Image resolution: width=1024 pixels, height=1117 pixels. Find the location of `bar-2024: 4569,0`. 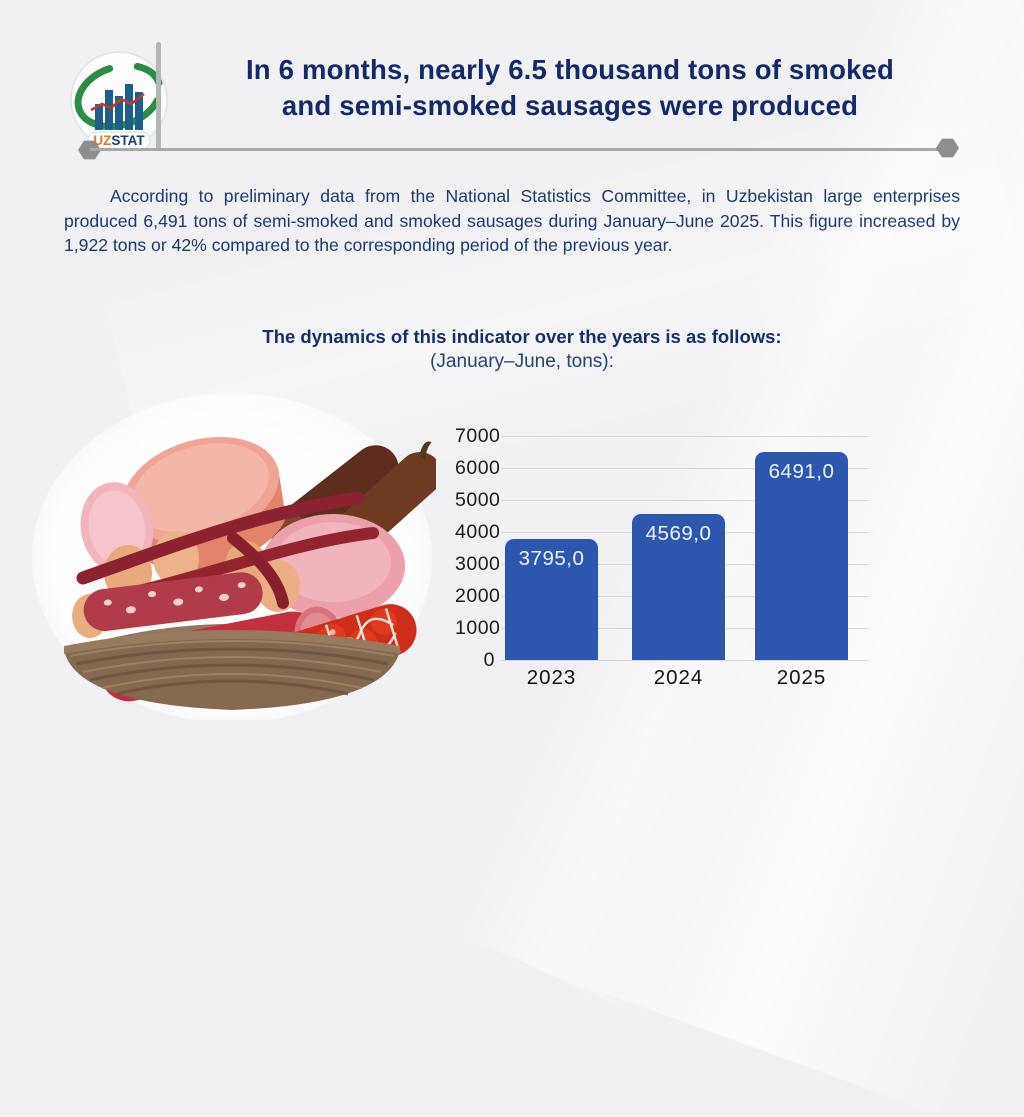

bar-2024: 4569,0 is located at coordinates (678, 586).